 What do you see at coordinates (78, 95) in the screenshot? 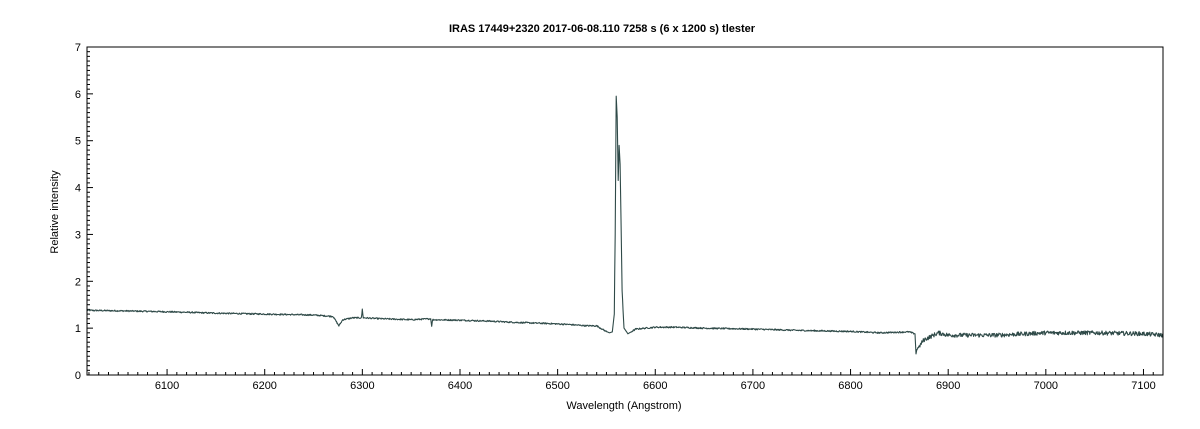
I see `y-tick-label: 6` at bounding box center [78, 95].